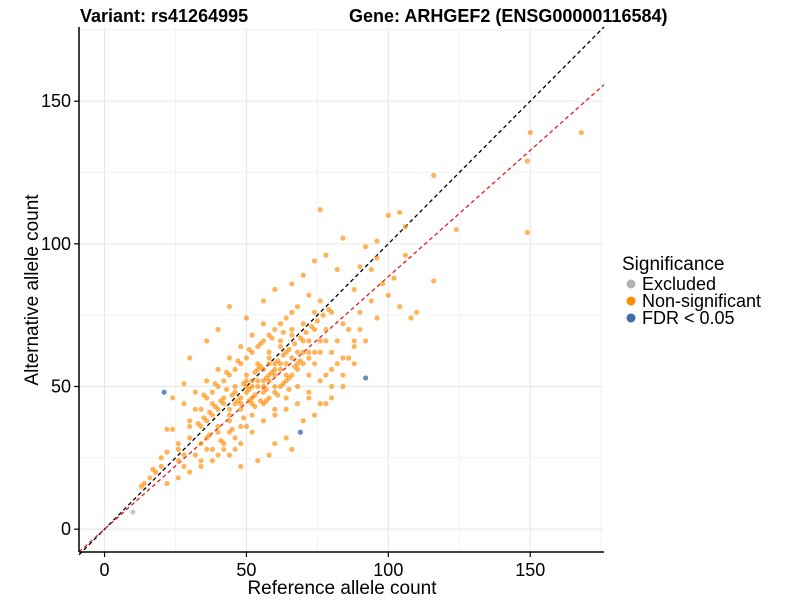 The image size is (800, 600). Describe the element at coordinates (688, 318) in the screenshot. I see `legend-label-fdr-0-05: FDR < 0.05` at that location.